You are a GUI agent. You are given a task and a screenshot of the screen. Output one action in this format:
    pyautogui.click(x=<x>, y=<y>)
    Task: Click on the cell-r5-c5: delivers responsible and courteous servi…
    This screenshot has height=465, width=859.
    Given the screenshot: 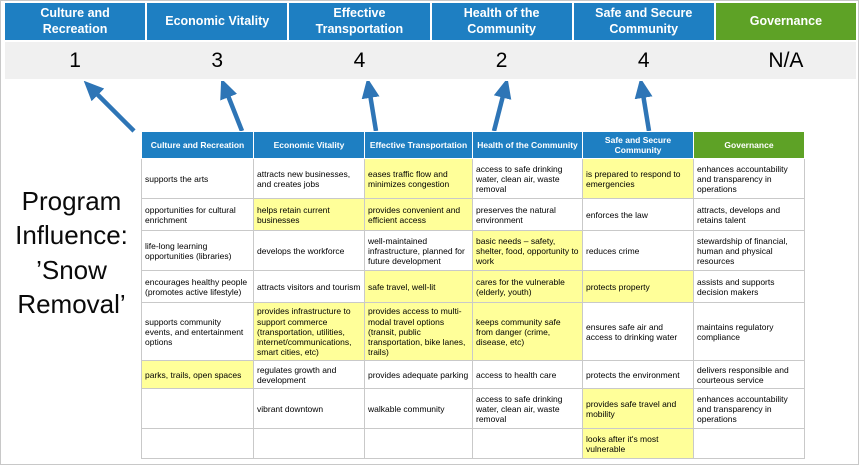 What is the action you would take?
    pyautogui.click(x=749, y=375)
    